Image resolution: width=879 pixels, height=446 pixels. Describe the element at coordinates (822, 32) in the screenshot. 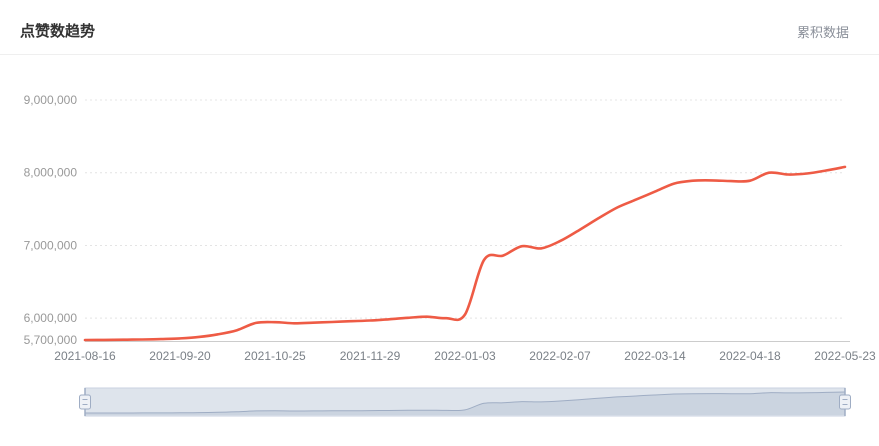

I see `legend-item-cumulative: 累积数据` at that location.